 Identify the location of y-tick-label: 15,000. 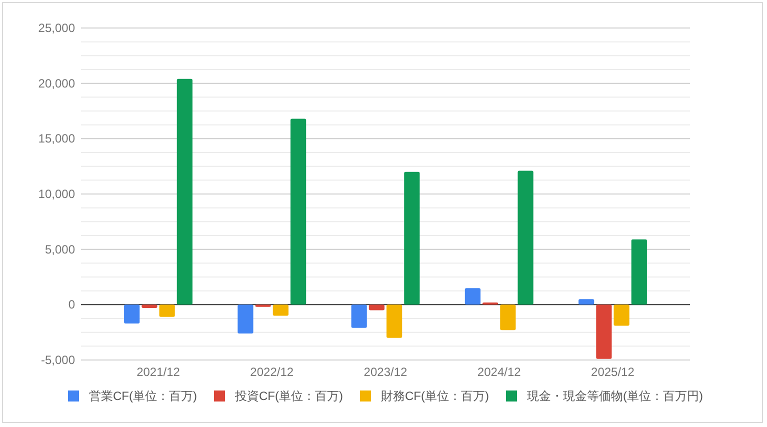
(56, 139).